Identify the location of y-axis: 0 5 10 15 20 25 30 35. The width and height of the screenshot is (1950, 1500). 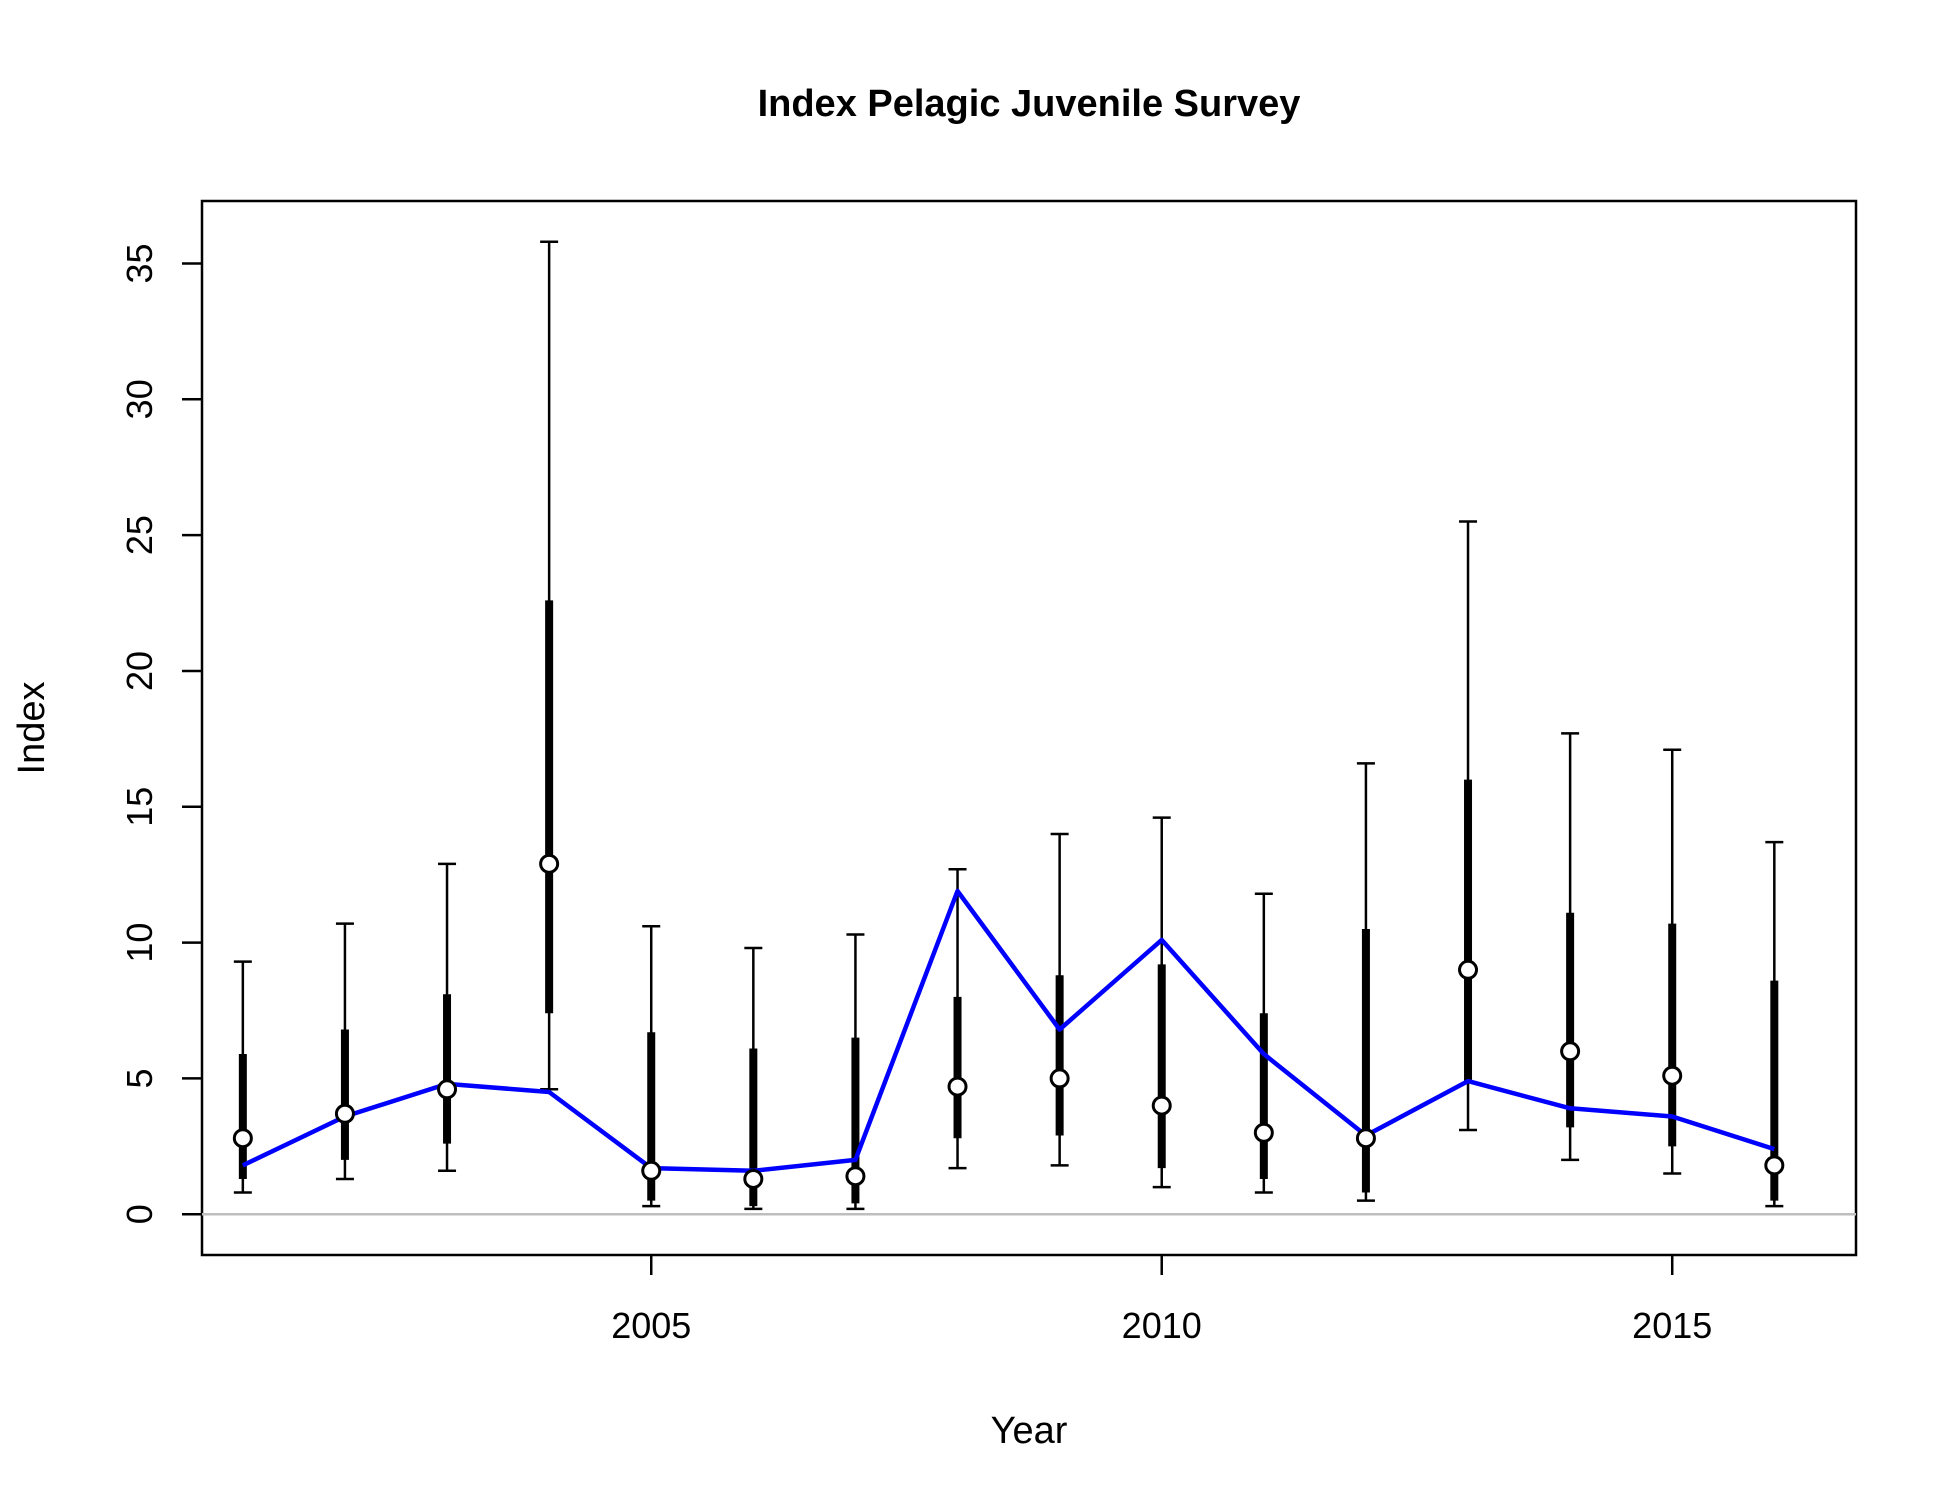
(160, 733).